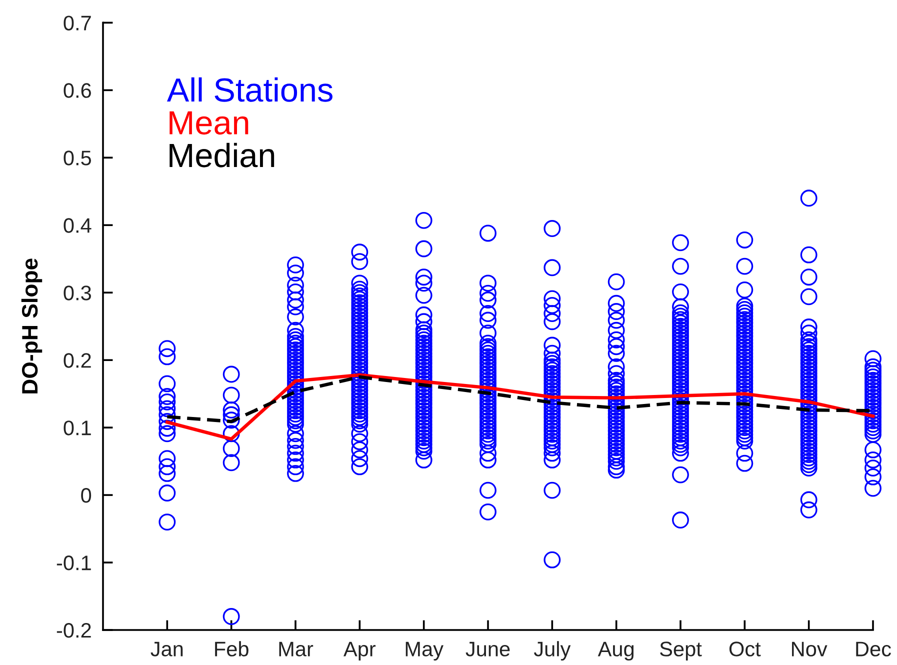  I want to click on x-tick-label: Aug, so click(616, 651).